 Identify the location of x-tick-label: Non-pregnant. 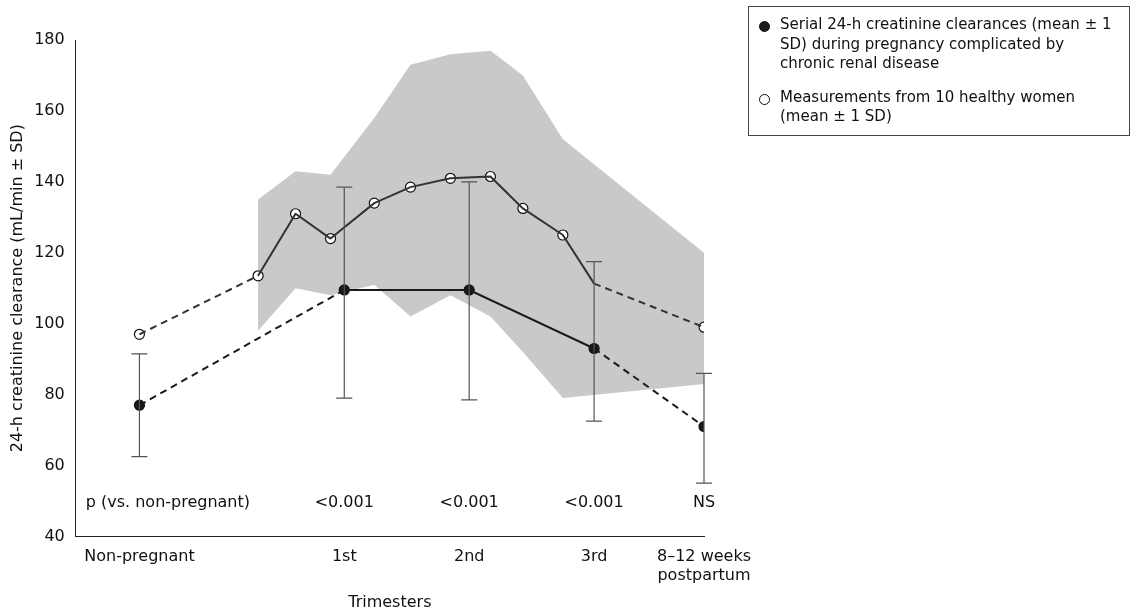
(139, 556).